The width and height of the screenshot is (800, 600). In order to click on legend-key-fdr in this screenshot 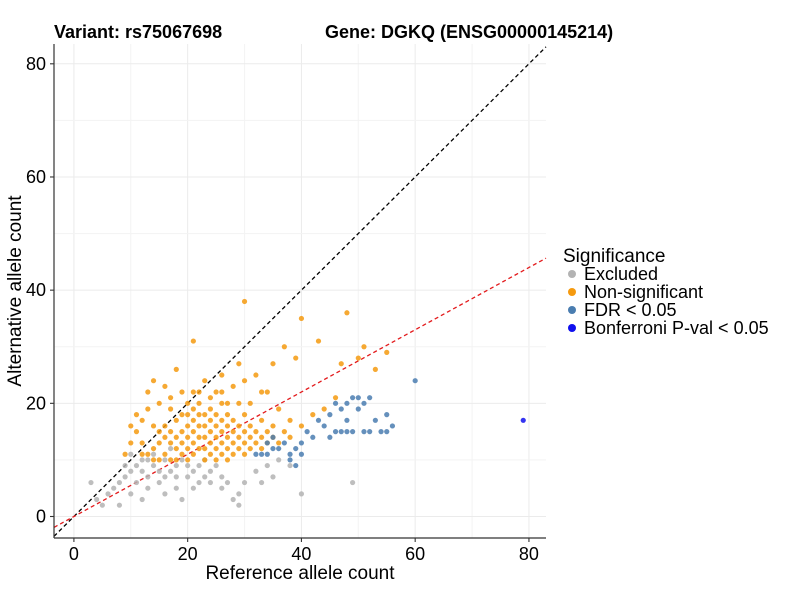, I will do `click(572, 310)`.